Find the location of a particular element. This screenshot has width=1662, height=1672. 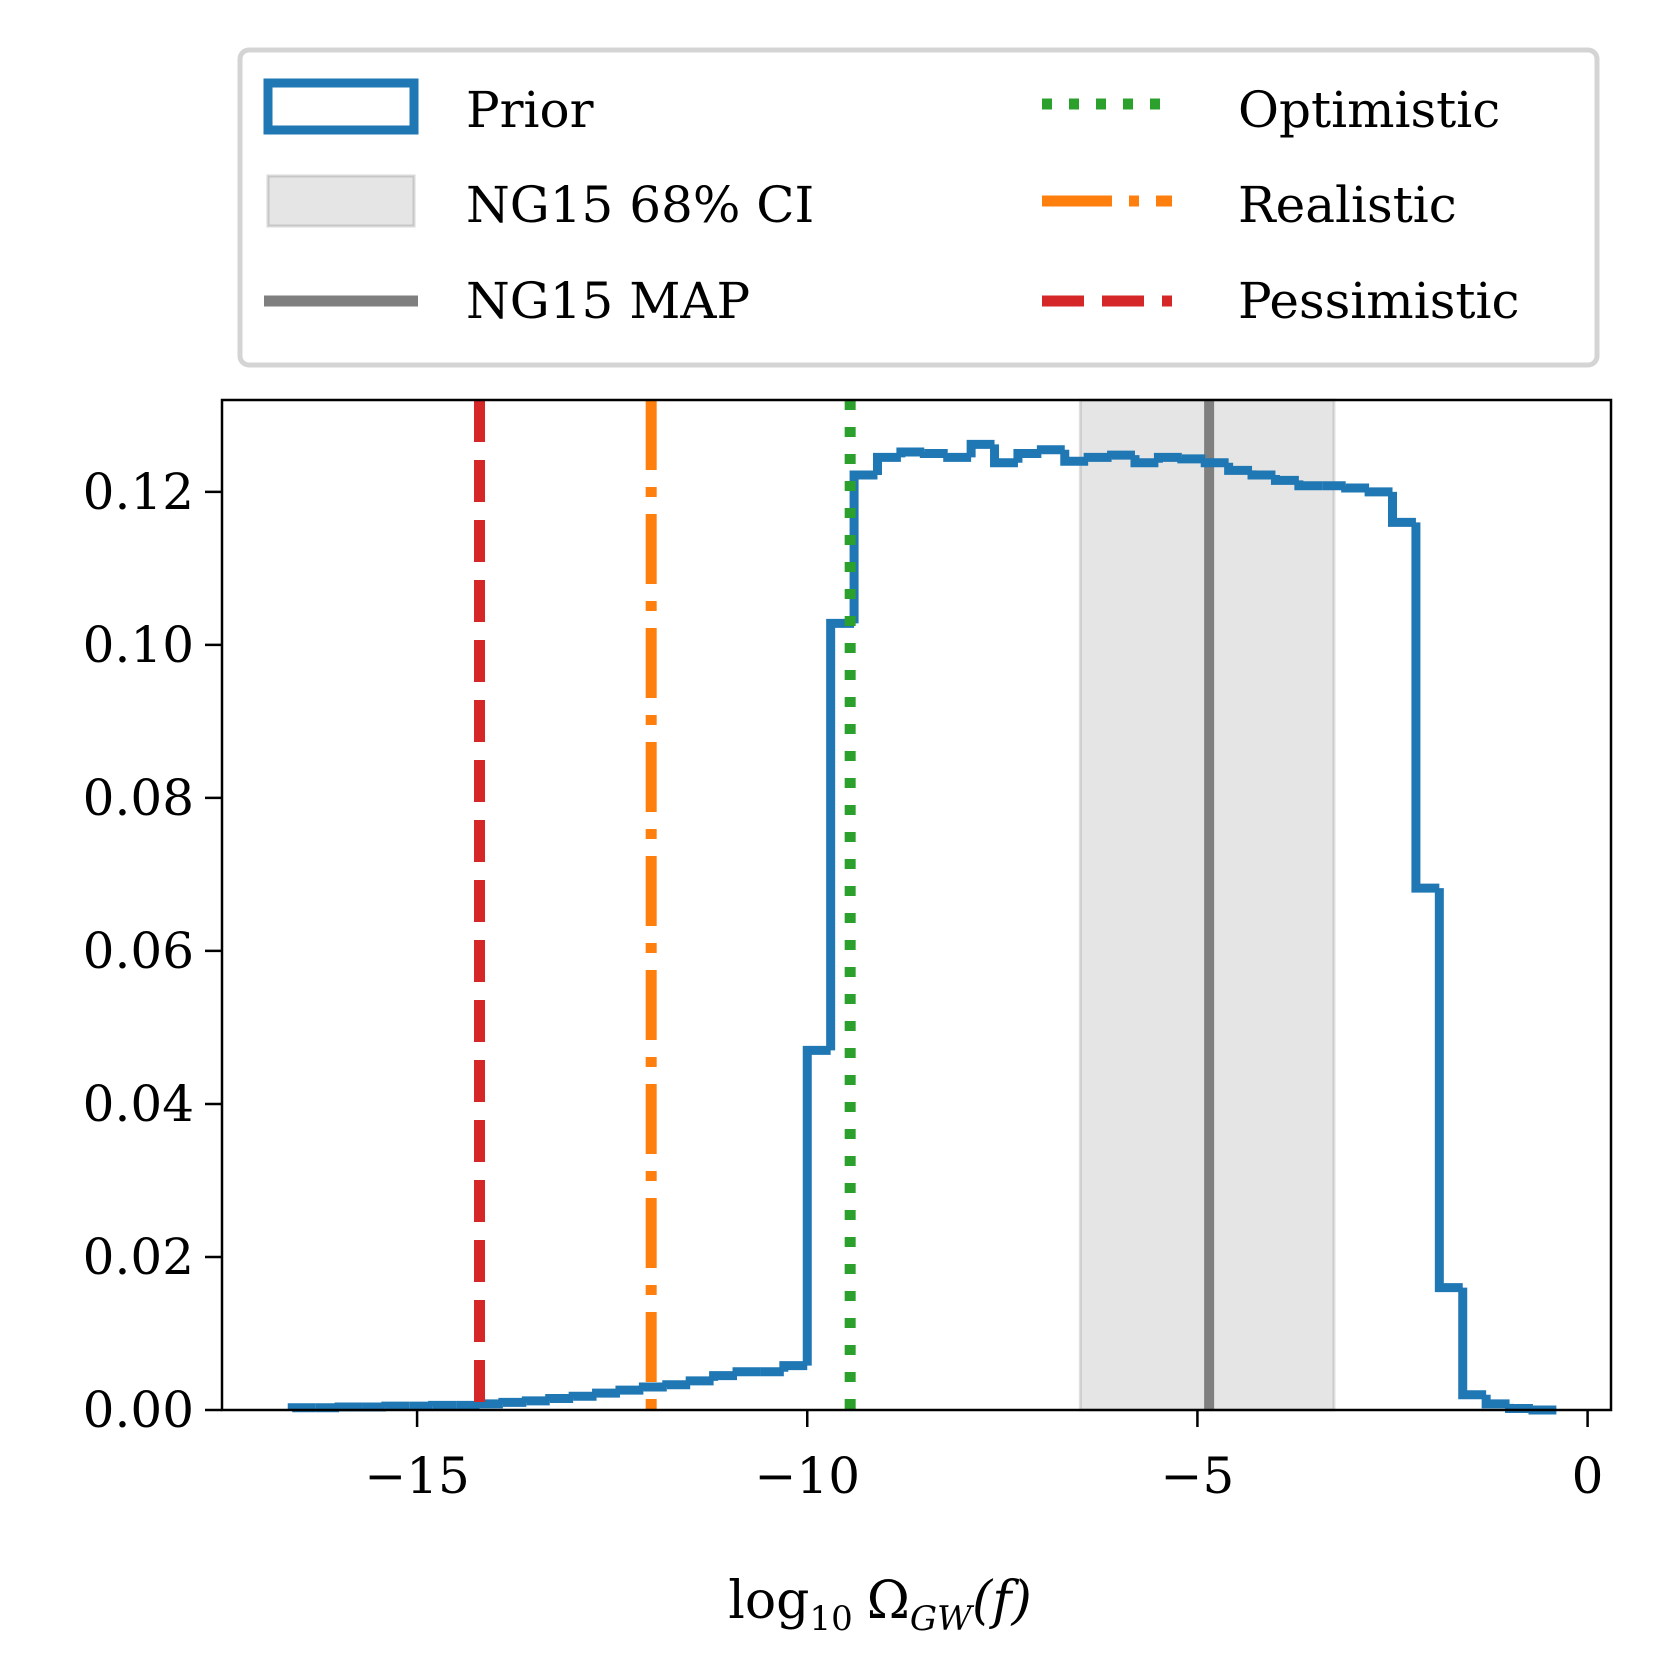

legend-label-ci: NG15 68% CI is located at coordinates (640, 205).